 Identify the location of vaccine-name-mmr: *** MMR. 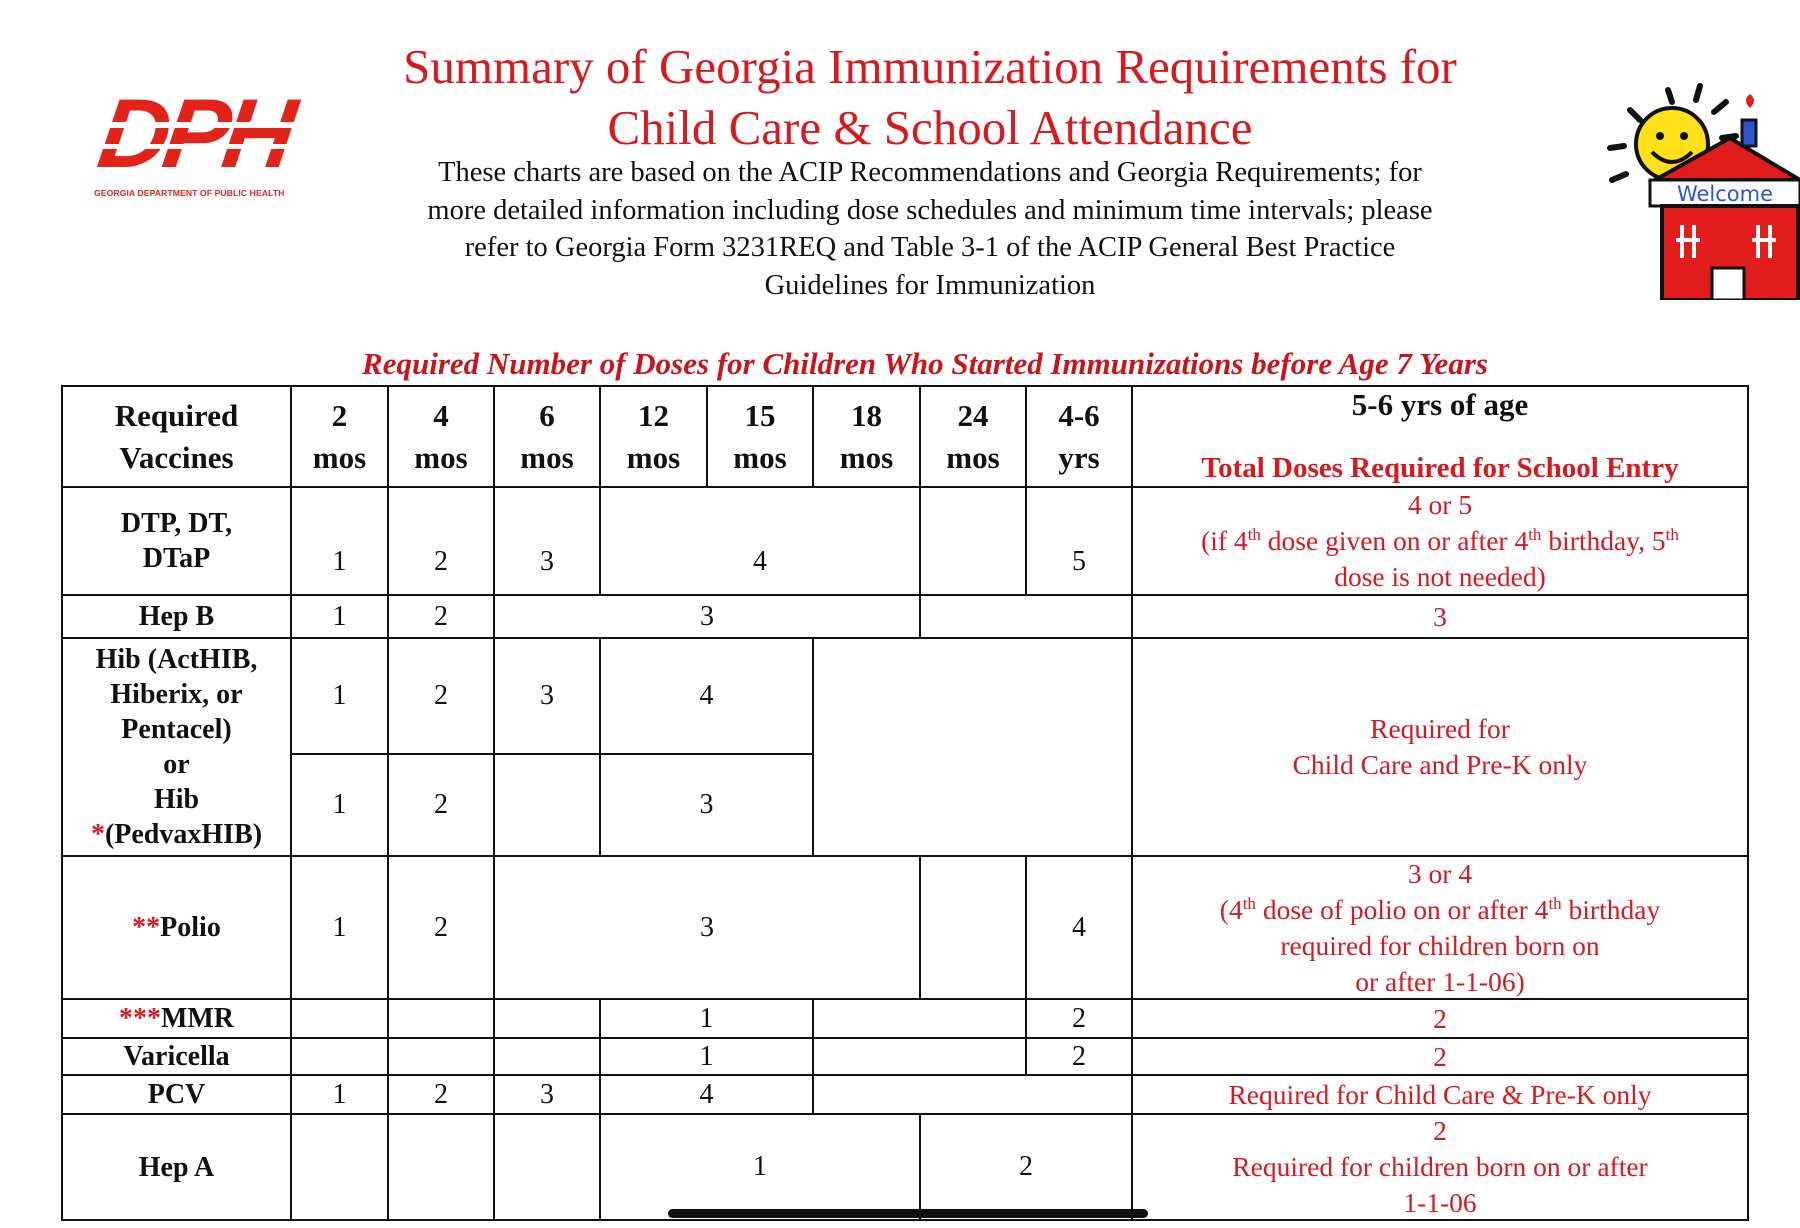
(176, 1018).